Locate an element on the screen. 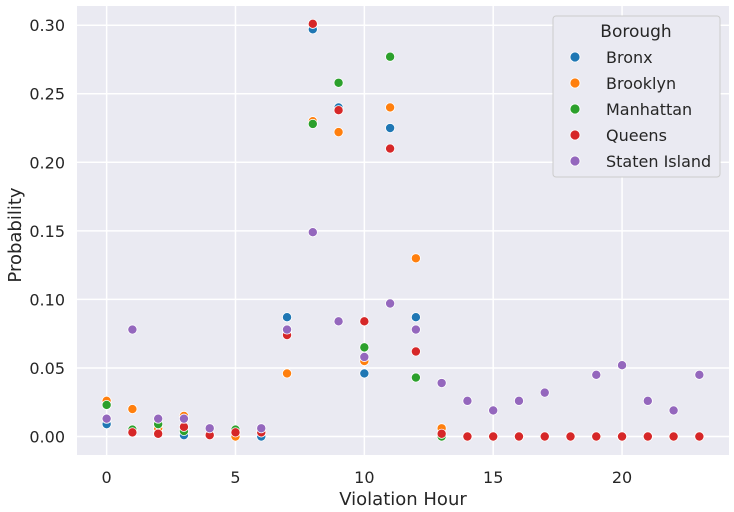 The height and width of the screenshot is (512, 734). x-tick-label: 20 is located at coordinates (622, 477).